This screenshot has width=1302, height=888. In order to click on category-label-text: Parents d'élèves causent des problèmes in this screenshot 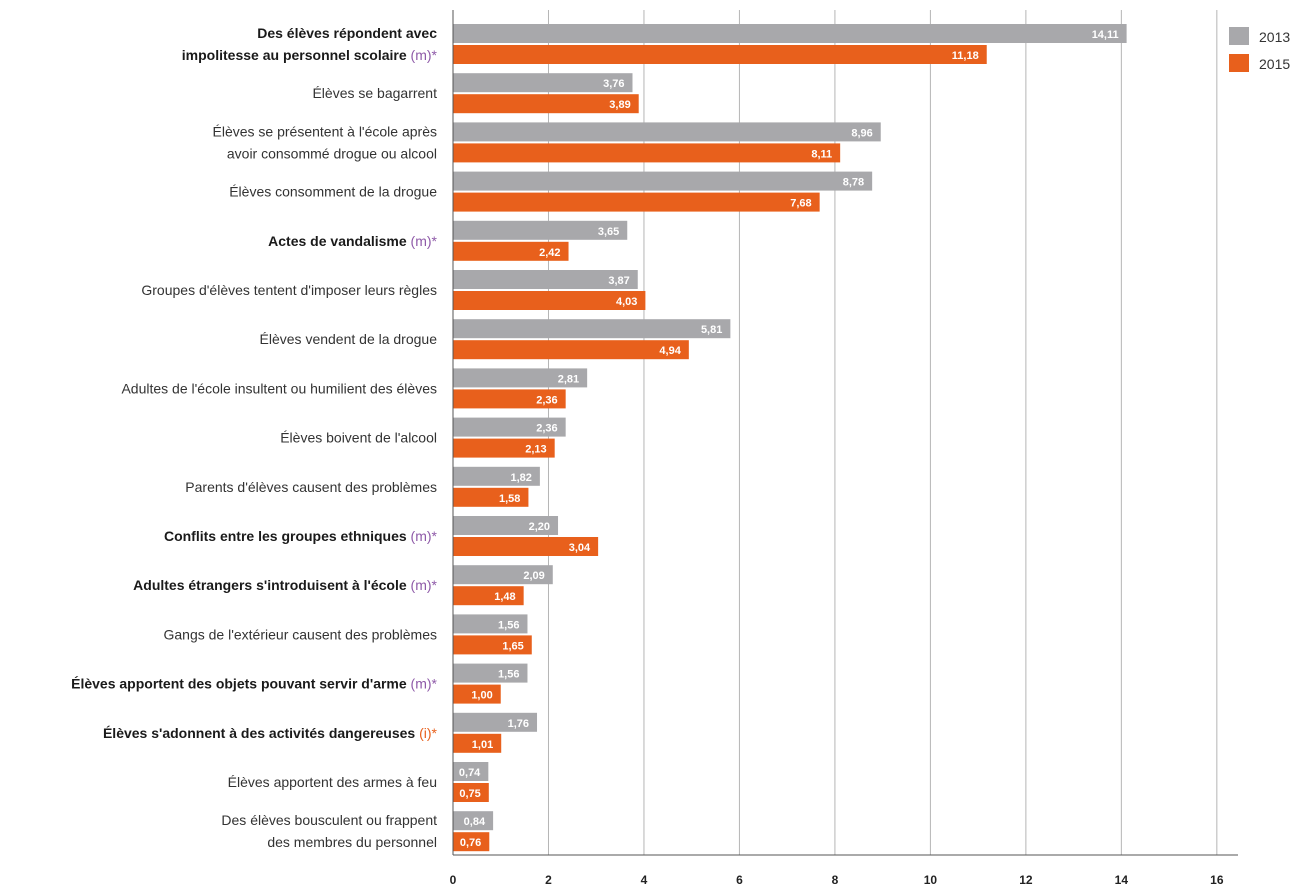, I will do `click(311, 487)`.